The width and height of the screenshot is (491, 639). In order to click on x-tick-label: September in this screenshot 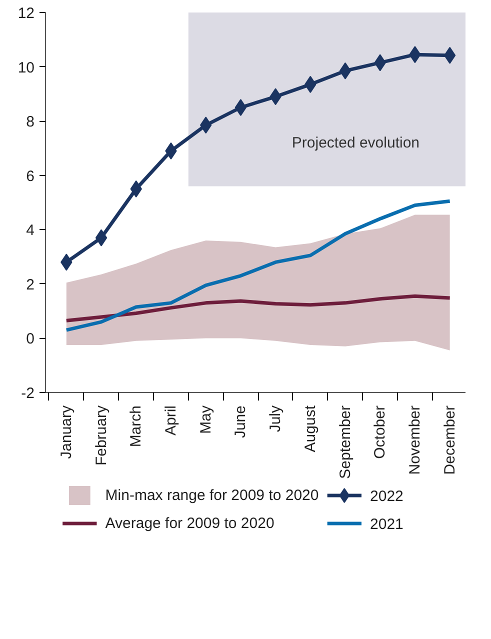, I will do `click(345, 442)`.